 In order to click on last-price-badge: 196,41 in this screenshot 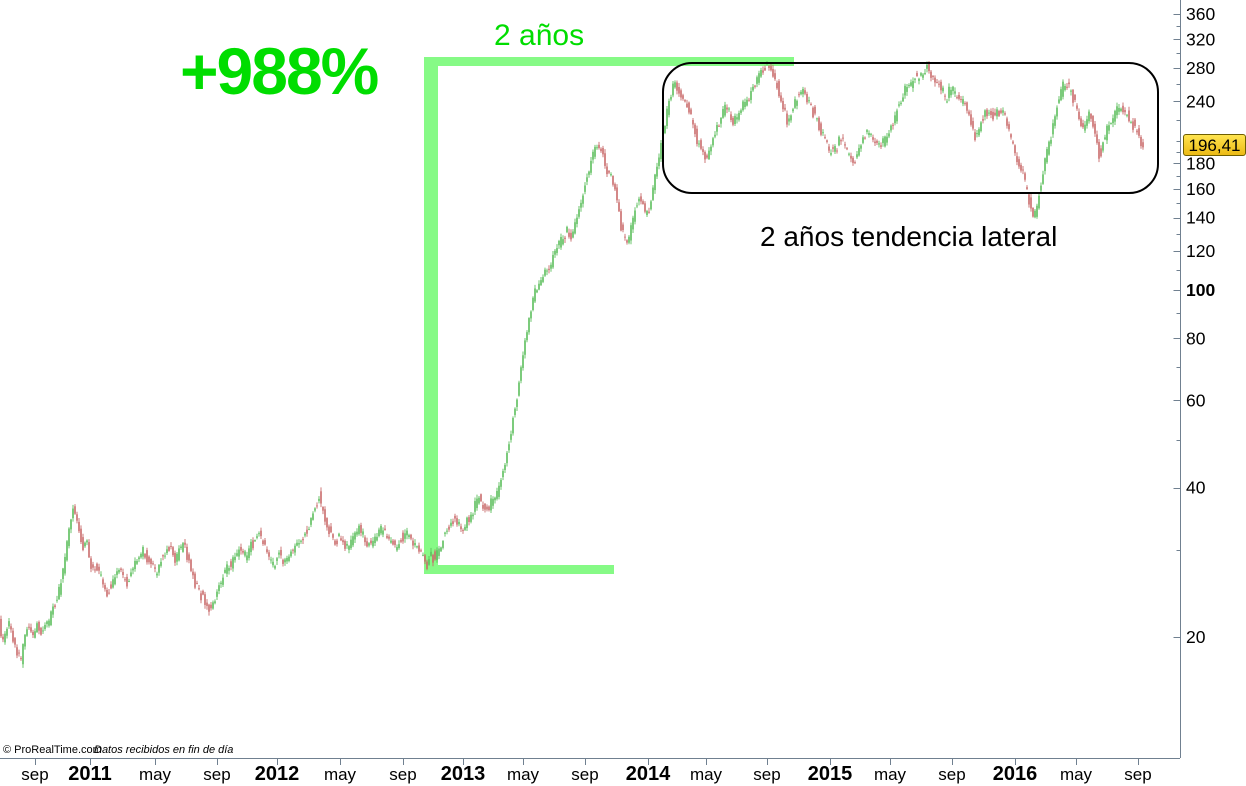, I will do `click(1214, 145)`.